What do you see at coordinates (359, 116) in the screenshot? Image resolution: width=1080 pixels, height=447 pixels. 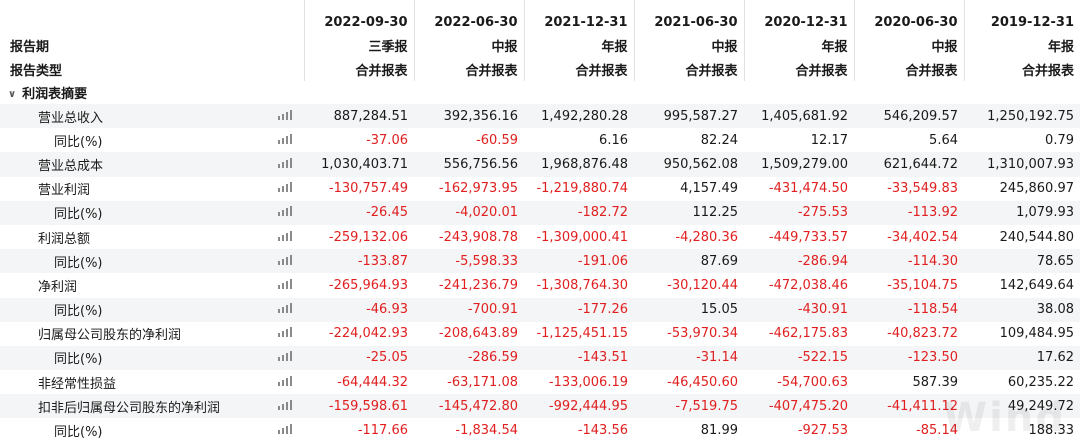 I see `value-cell: 887,284.51` at bounding box center [359, 116].